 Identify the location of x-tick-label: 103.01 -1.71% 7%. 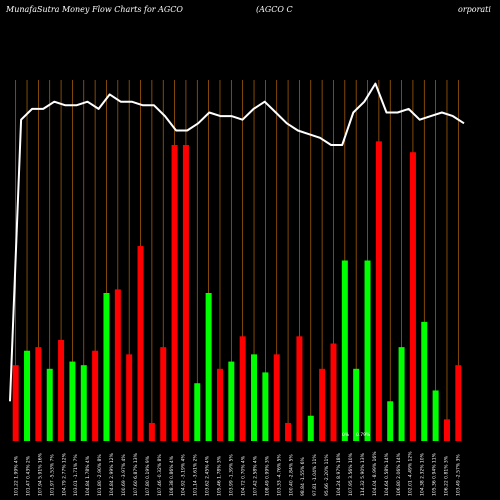
(76, 475).